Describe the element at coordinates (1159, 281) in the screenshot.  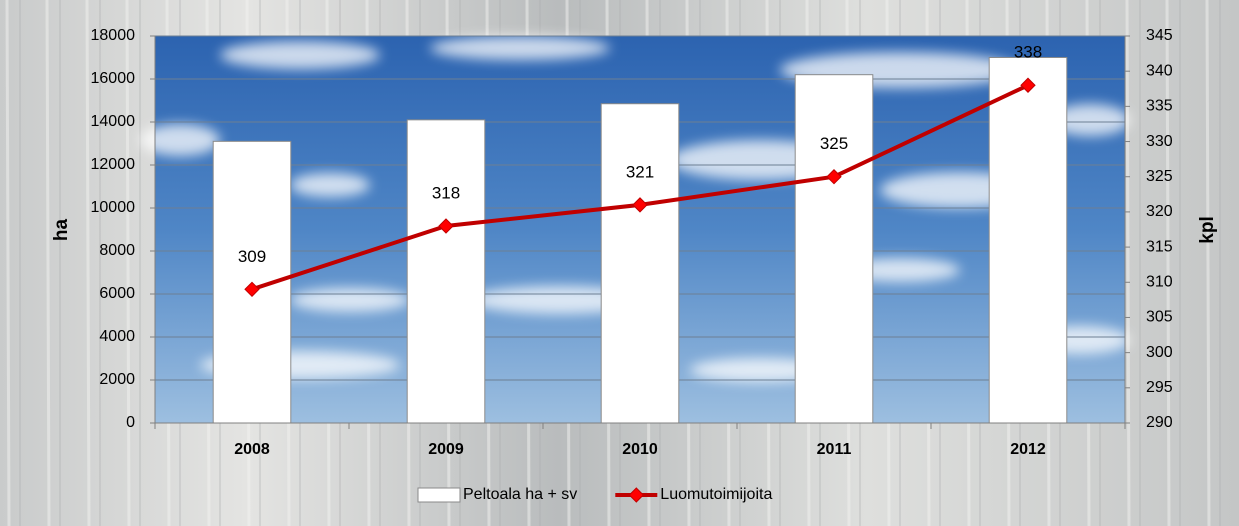
I see `y2-tick-label: 310` at that location.